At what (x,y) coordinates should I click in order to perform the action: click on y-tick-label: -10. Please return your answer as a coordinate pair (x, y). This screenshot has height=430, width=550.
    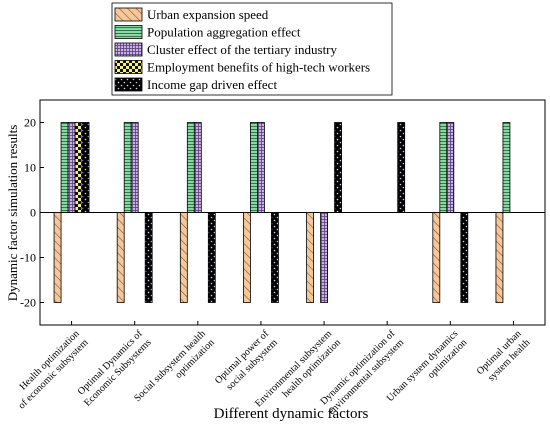
    Looking at the image, I should click on (28, 258).